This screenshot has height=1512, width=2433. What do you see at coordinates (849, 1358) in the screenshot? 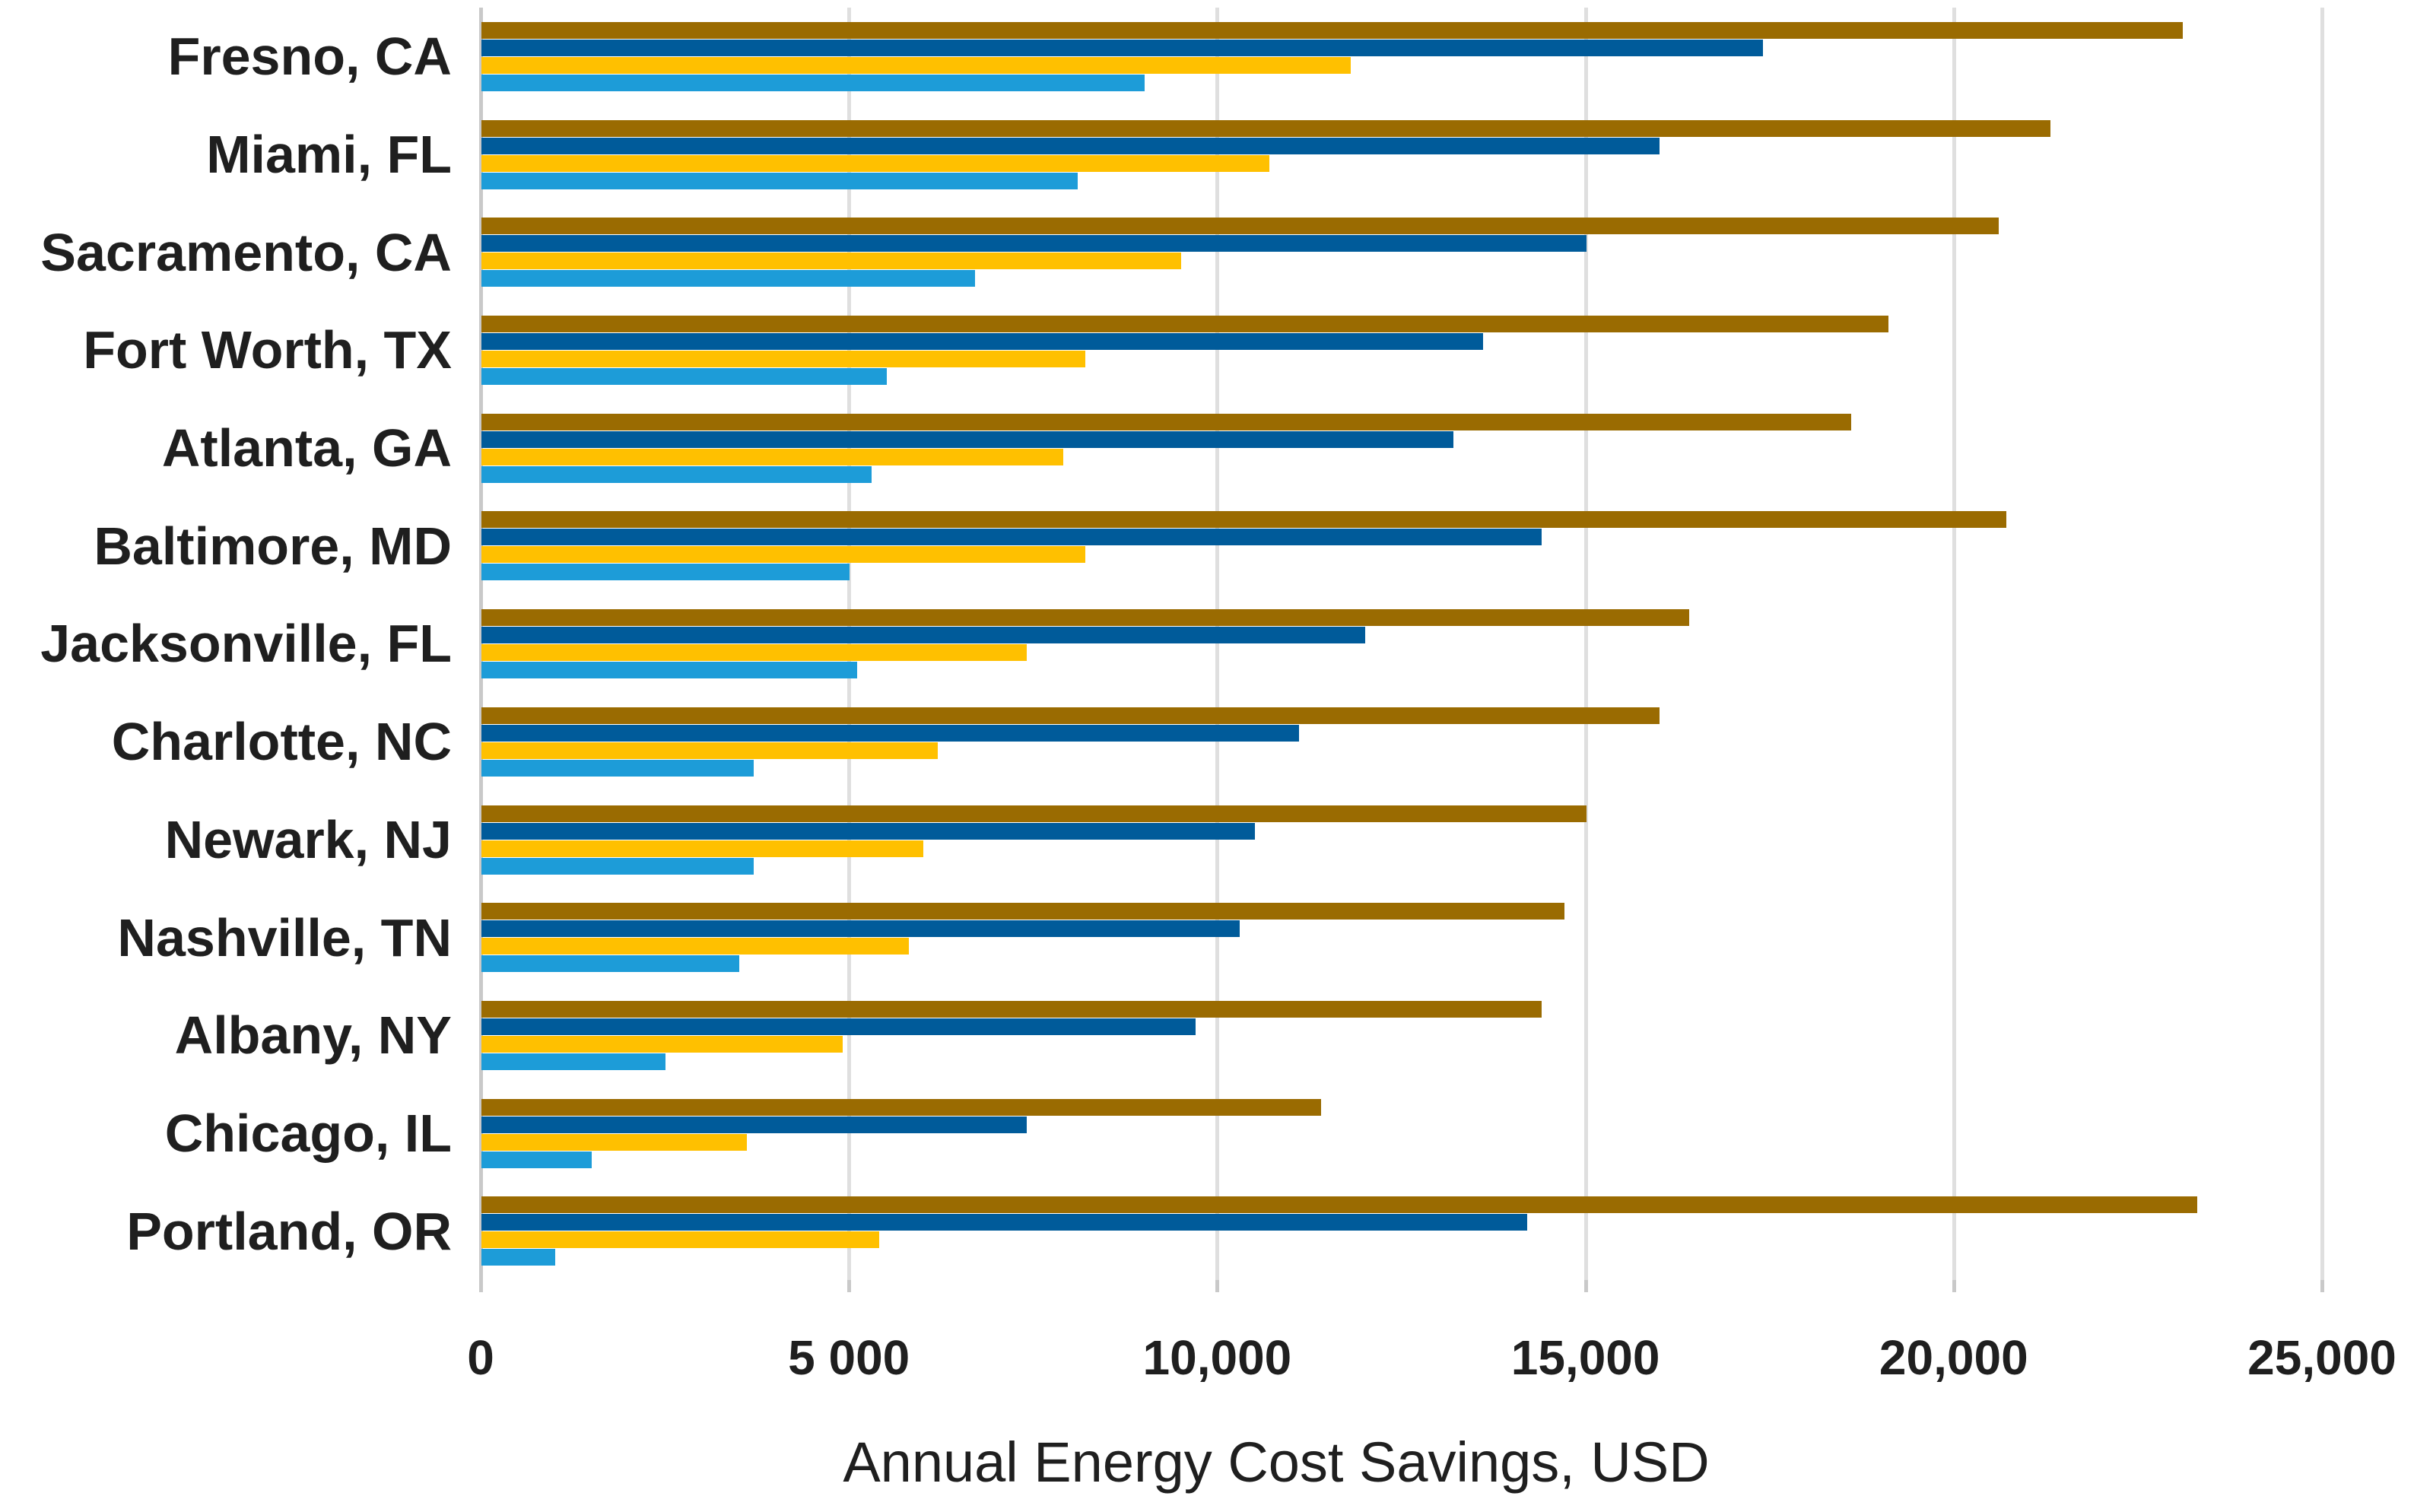
I see `x-tick-label: 5 000` at bounding box center [849, 1358].